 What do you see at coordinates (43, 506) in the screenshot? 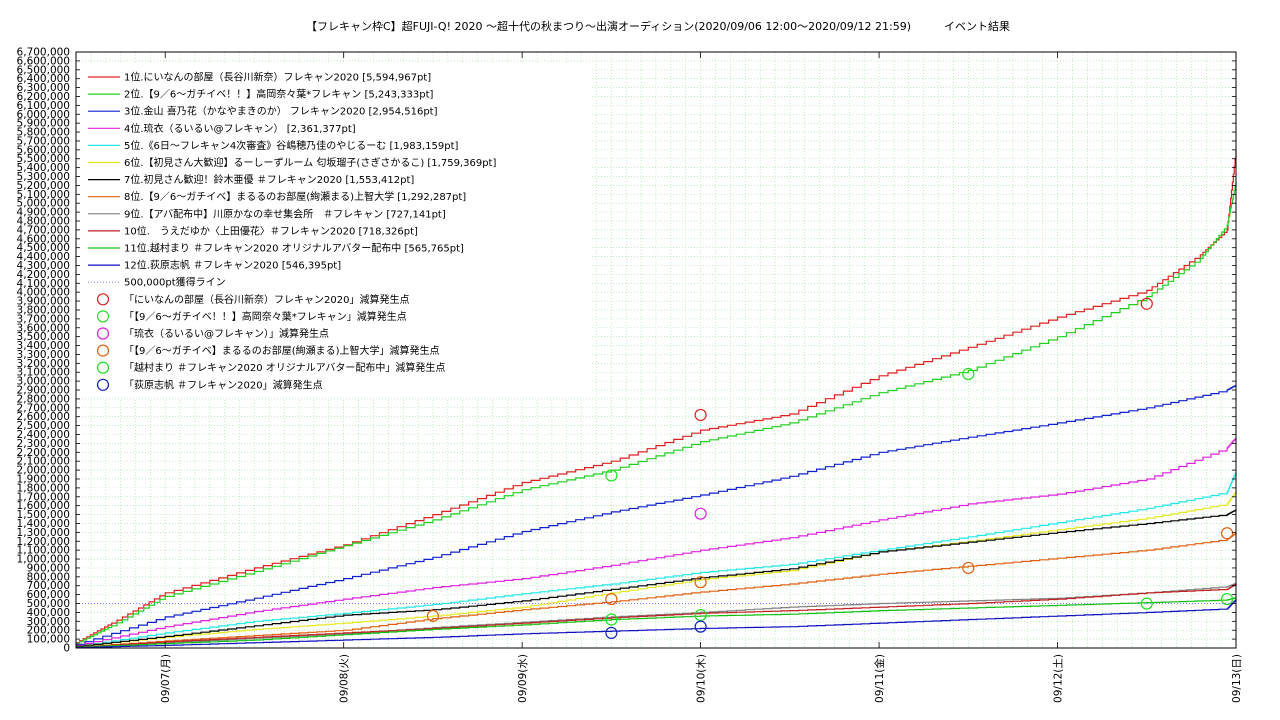
I see `y-tick-label: 1,600,000` at bounding box center [43, 506].